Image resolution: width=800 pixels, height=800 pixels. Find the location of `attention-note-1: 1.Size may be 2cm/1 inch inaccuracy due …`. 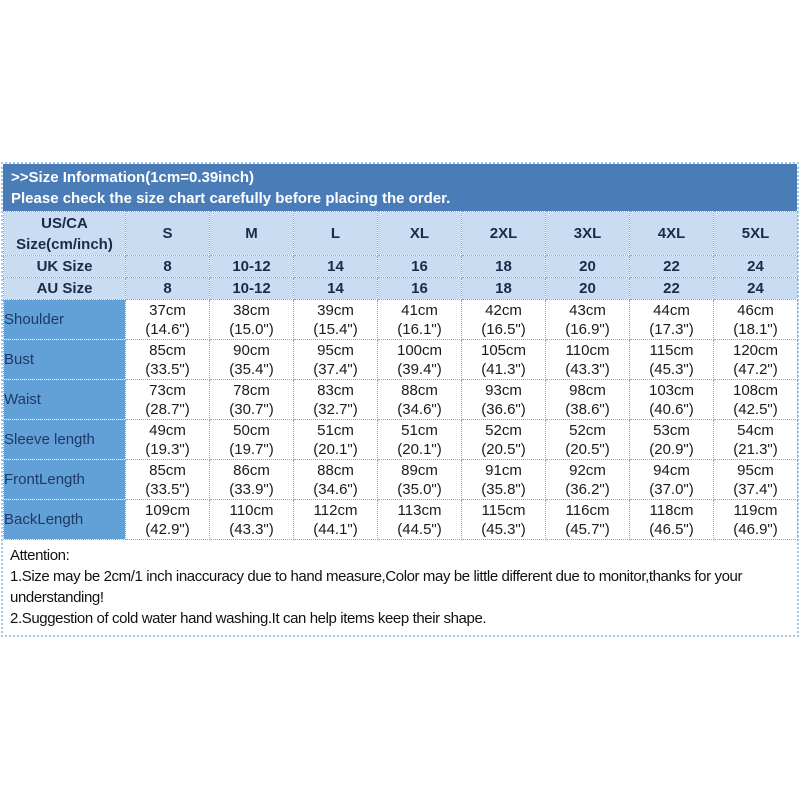

attention-note-1: 1.Size may be 2cm/1 inch inaccuracy due … is located at coordinates (376, 587).